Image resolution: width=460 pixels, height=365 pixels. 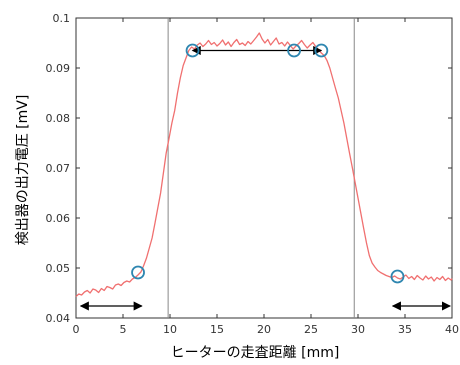 I want to click on x-tick-label: 40, so click(x=452, y=329).